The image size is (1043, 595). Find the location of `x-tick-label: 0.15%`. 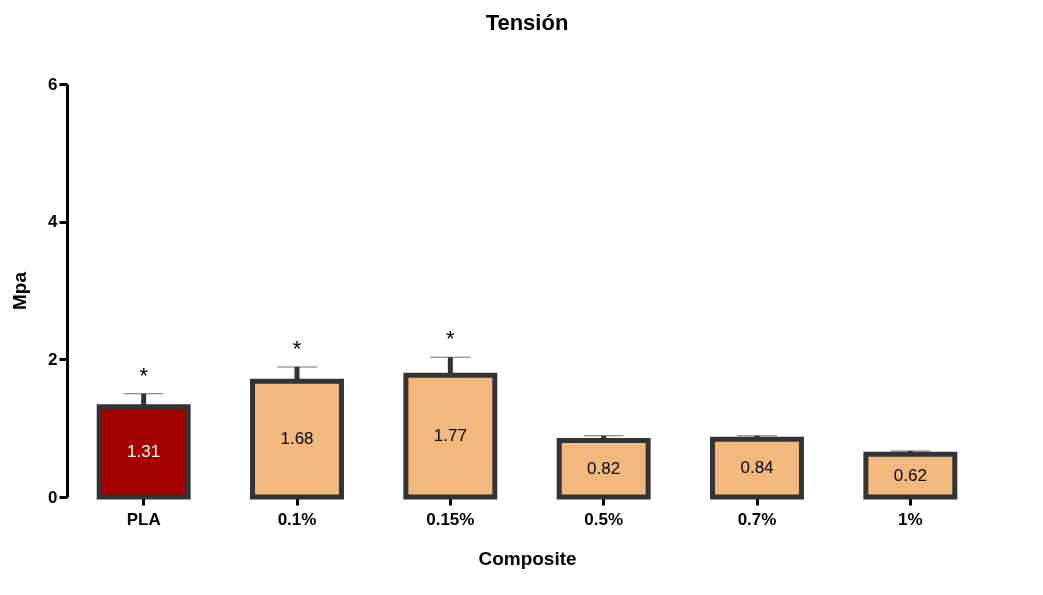

x-tick-label: 0.15% is located at coordinates (450, 519).